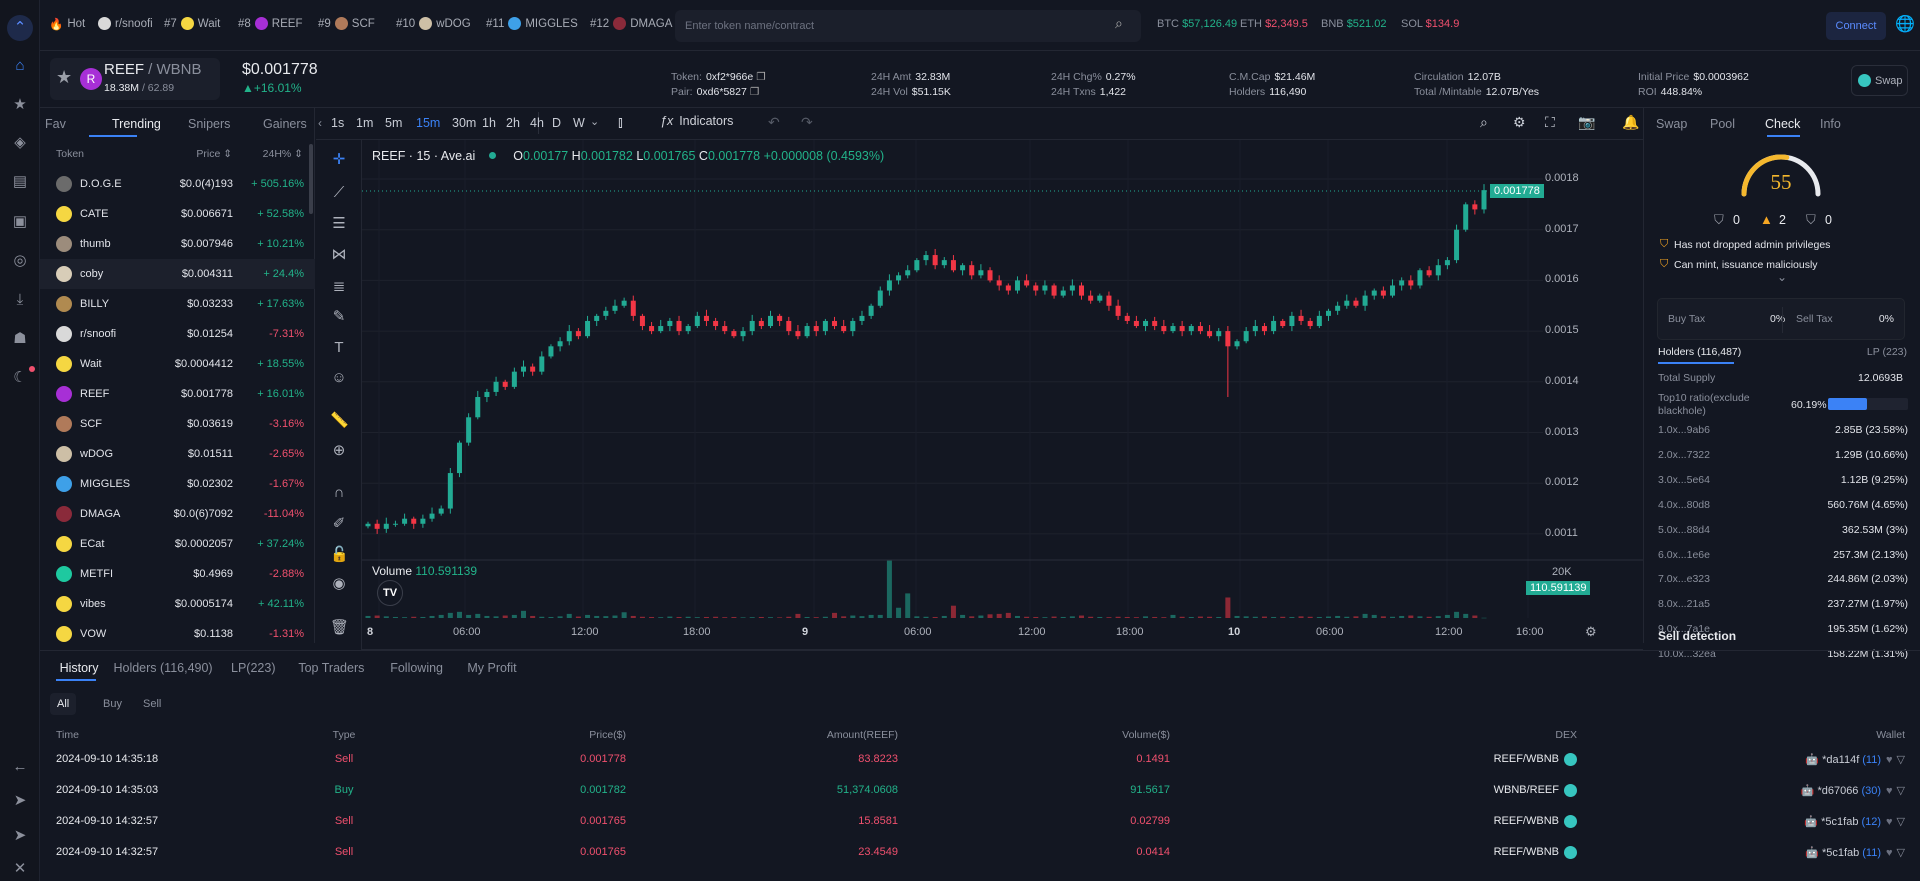  I want to click on tab-snipers: Snipers, so click(209, 124).